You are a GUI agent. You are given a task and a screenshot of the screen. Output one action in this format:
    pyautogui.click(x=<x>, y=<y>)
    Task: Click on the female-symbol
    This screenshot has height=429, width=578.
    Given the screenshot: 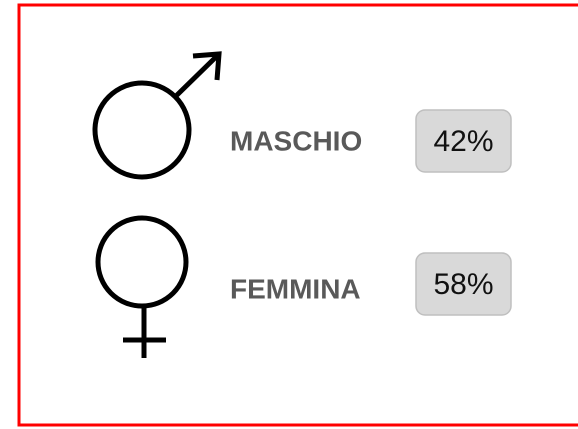 What is the action you would take?
    pyautogui.click(x=142, y=286)
    